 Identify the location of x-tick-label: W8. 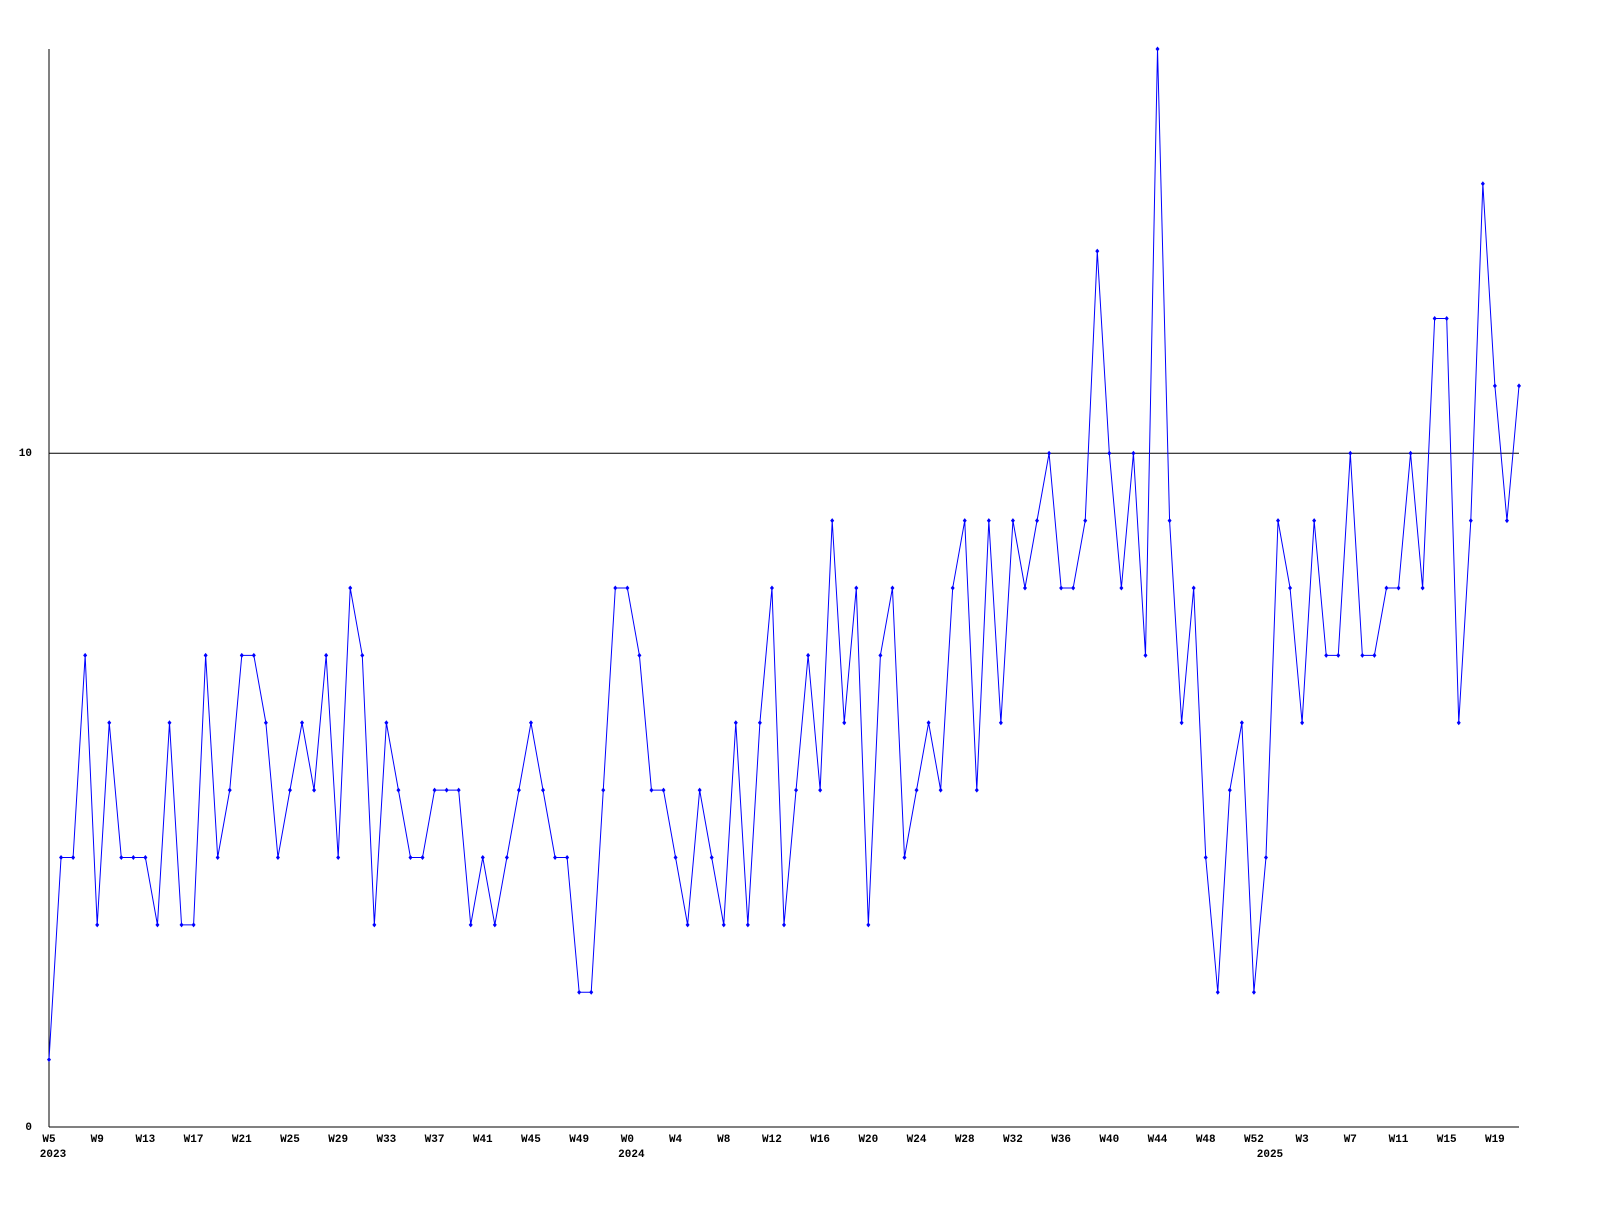
(724, 1140).